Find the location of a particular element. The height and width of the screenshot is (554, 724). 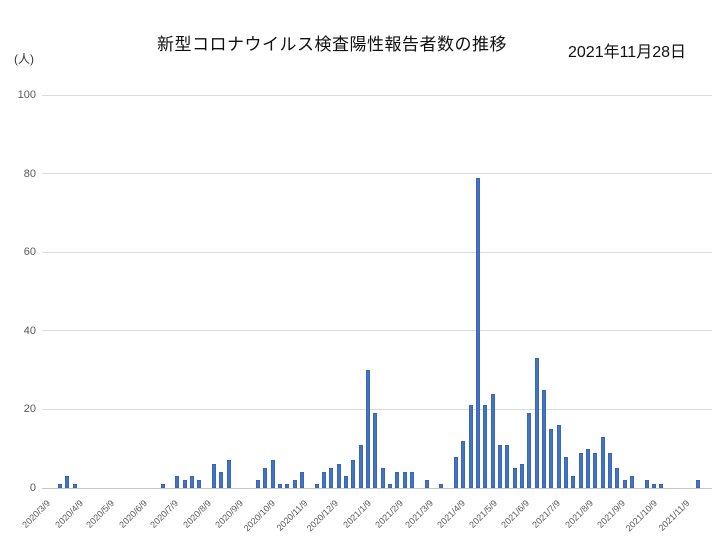

x-axis-tick-label: 2021/3/9 is located at coordinates (418, 514).